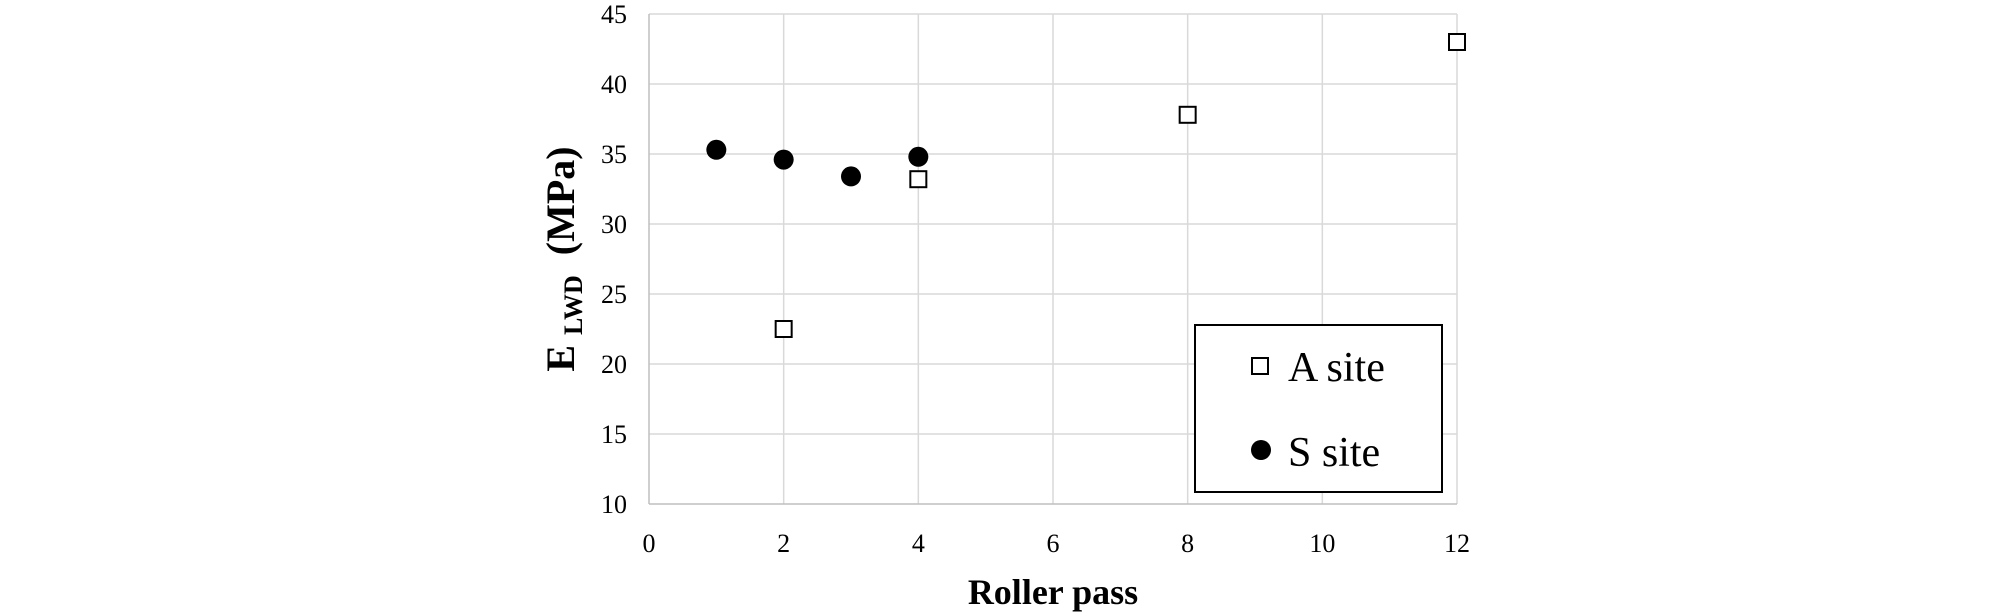 The width and height of the screenshot is (2008, 616). What do you see at coordinates (649, 543) in the screenshot?
I see `x-tick-label: 0` at bounding box center [649, 543].